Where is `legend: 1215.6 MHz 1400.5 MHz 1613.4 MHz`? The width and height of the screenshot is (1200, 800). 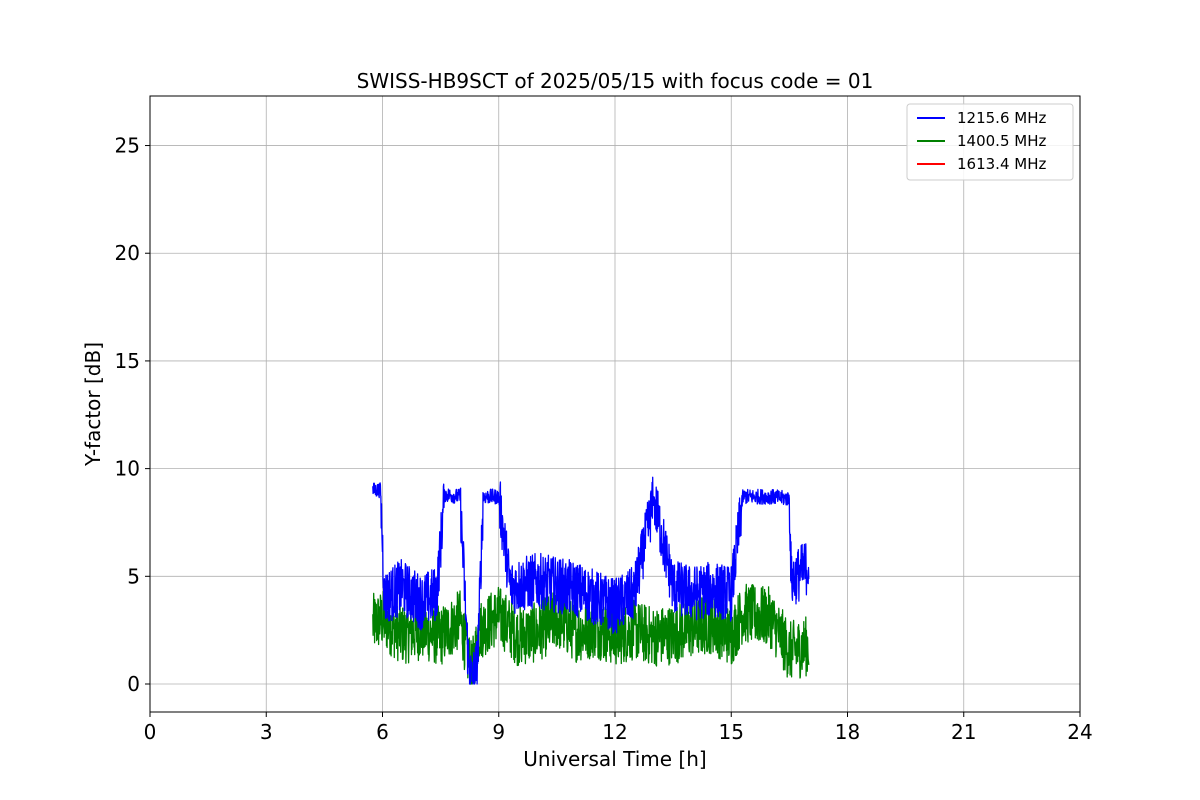
legend: 1215.6 MHz 1400.5 MHz 1613.4 MHz is located at coordinates (990, 142).